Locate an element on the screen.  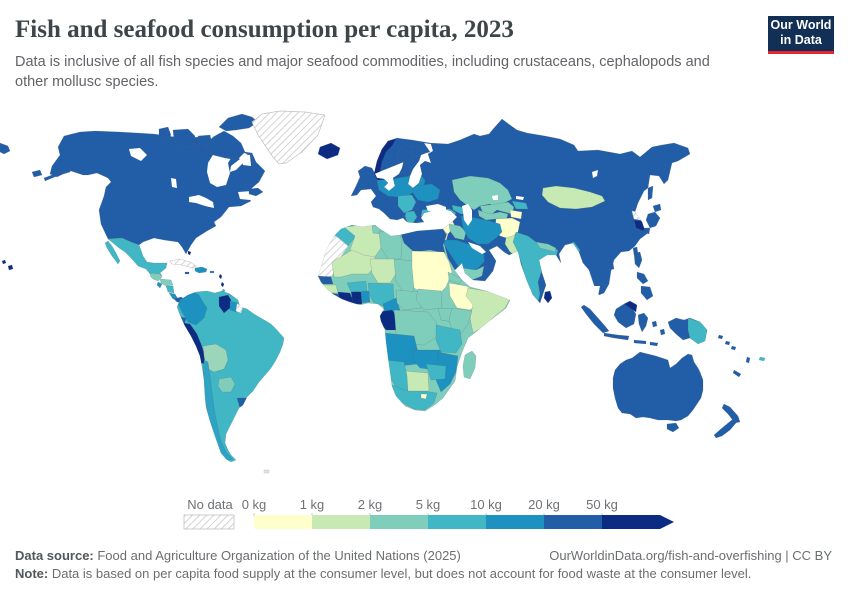
svg-text: 0 kg is located at coordinates (254, 504).